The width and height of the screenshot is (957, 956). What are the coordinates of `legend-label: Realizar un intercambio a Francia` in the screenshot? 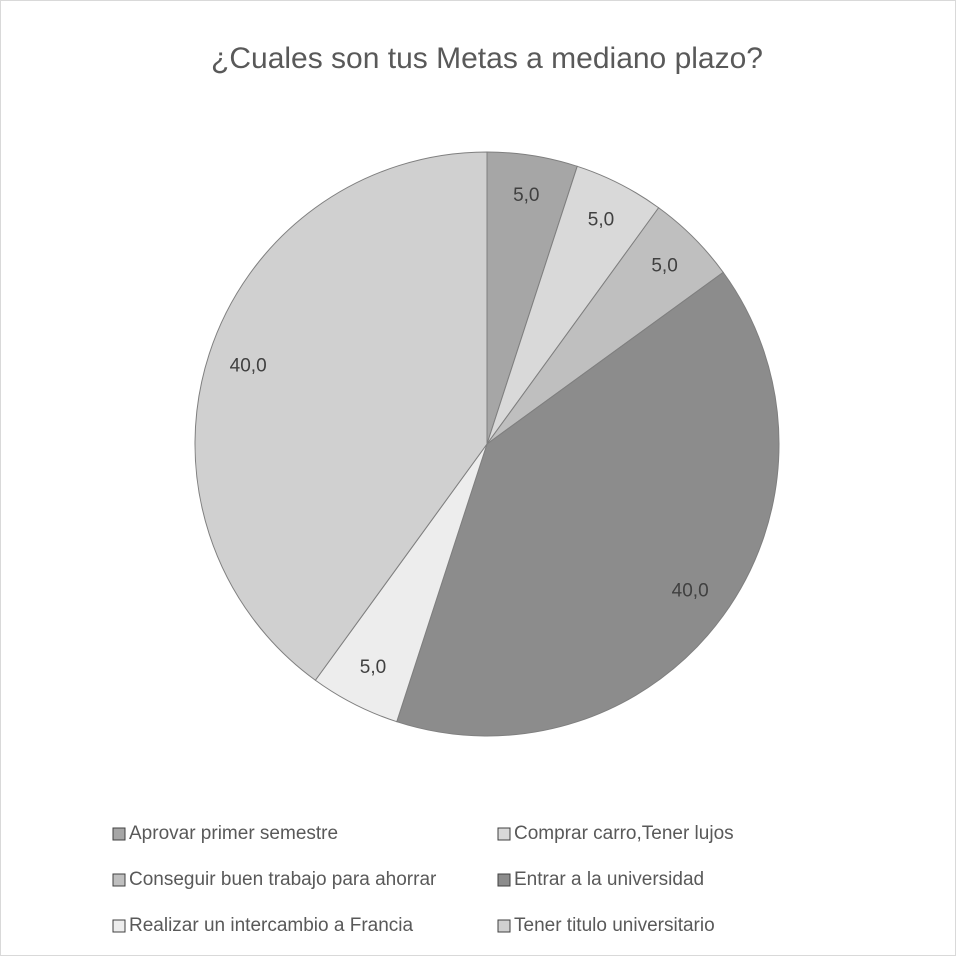 It's located at (271, 925).